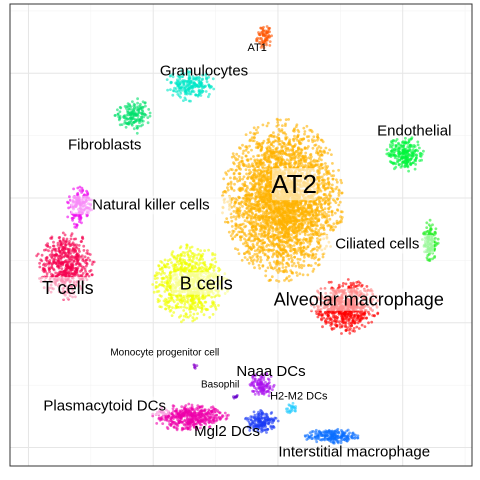  I want to click on cluster-points, so click(190, 86).